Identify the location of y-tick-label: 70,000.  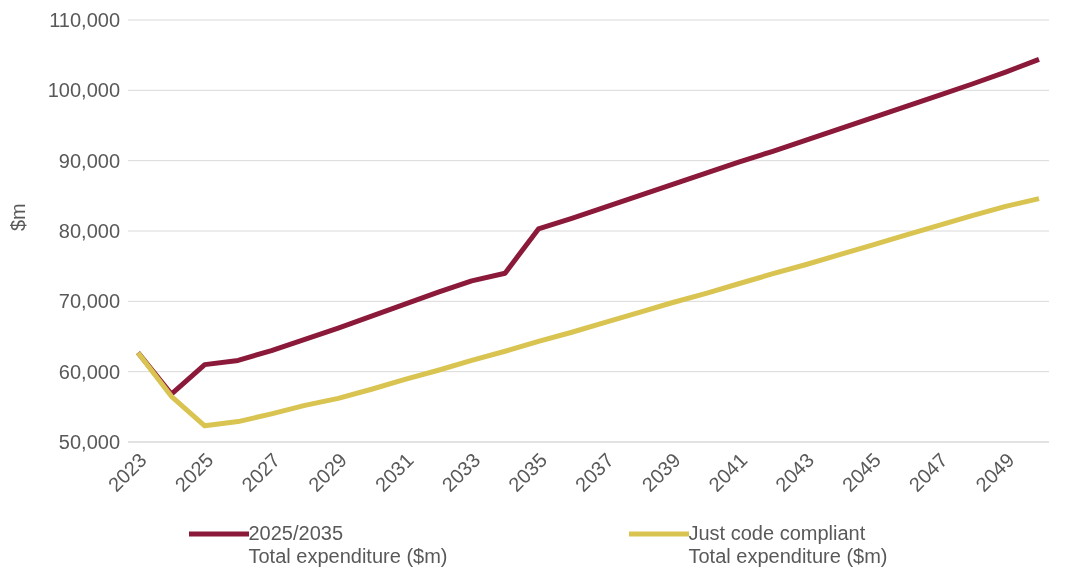
(89, 301).